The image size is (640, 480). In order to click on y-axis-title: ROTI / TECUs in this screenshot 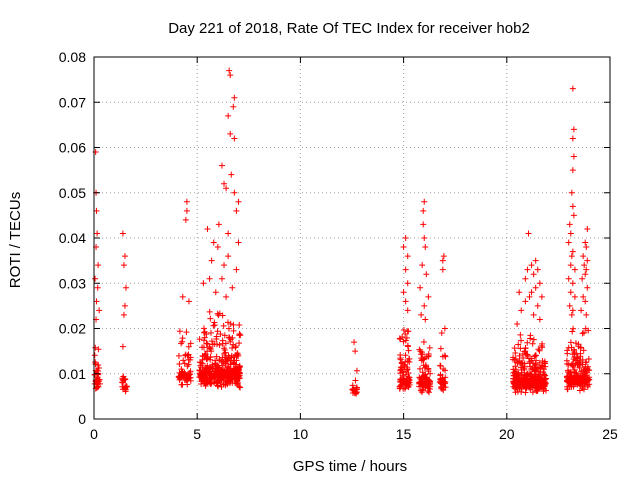, I will do `click(15, 240)`.